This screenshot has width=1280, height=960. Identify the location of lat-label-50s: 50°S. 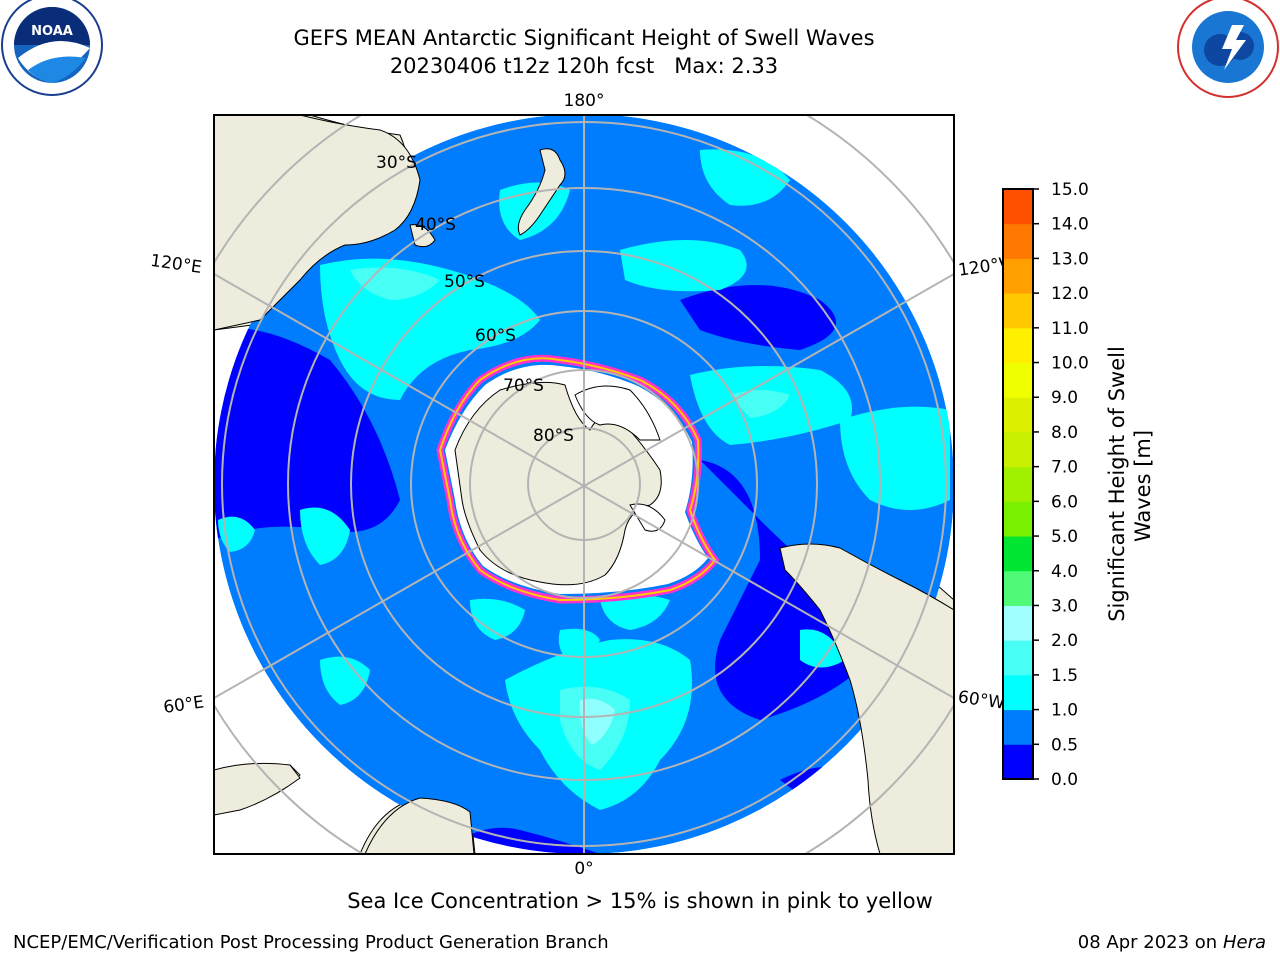
(464, 282).